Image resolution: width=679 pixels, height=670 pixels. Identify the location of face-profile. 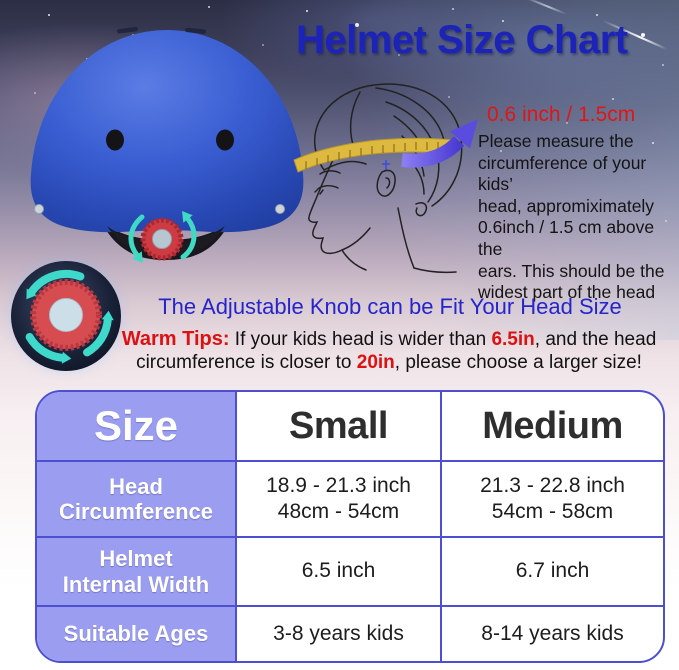
(339, 206).